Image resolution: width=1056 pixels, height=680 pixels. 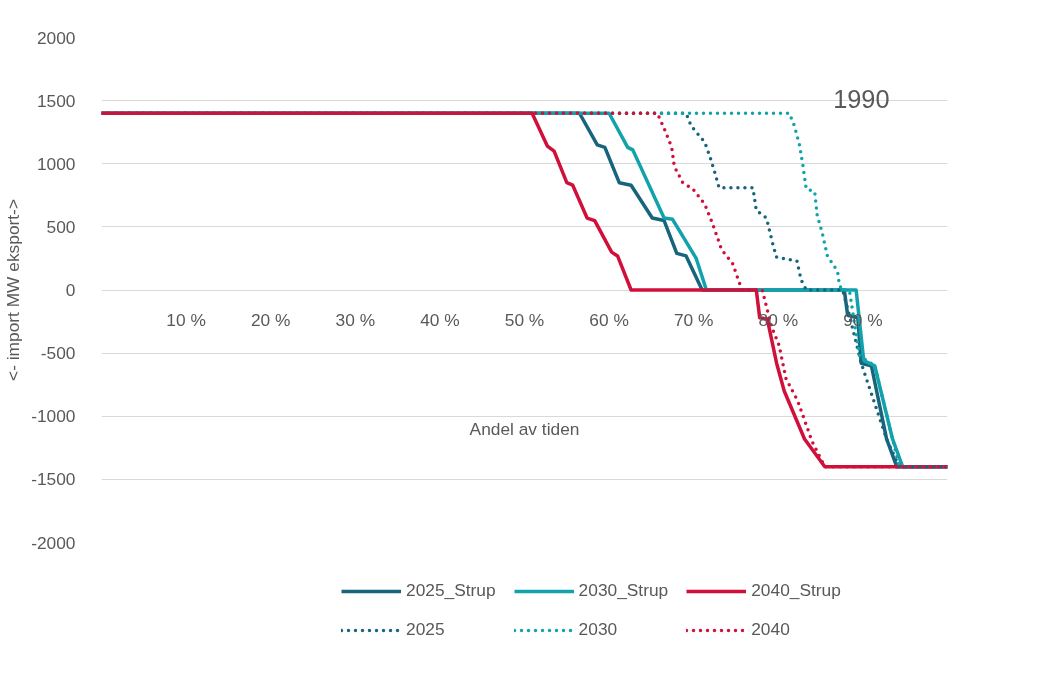 What do you see at coordinates (524, 428) in the screenshot?
I see `x-axis-title: Andel av tiden` at bounding box center [524, 428].